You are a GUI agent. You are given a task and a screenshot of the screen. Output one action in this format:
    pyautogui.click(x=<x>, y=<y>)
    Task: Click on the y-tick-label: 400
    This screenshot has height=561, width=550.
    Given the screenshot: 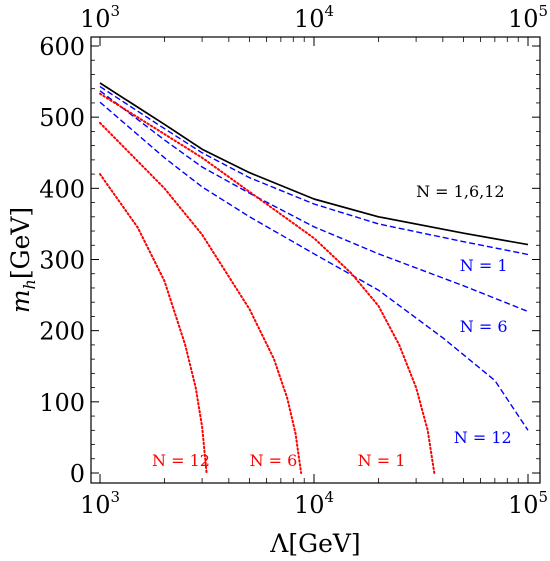 What is the action you would take?
    pyautogui.click(x=62, y=189)
    